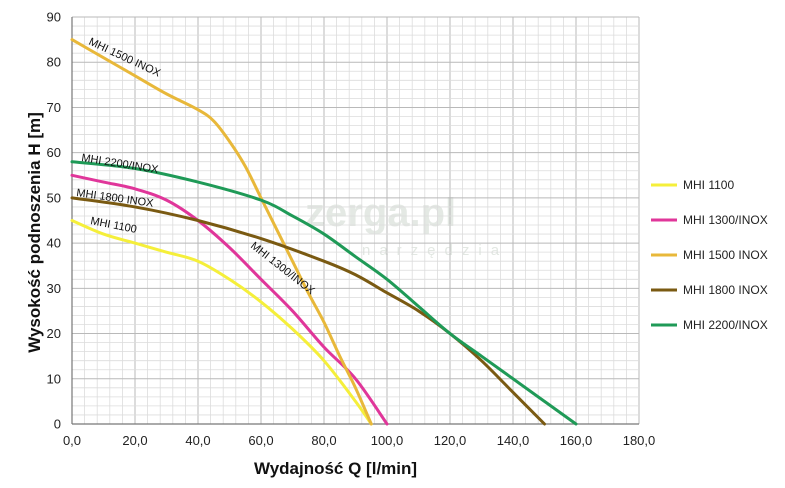 The width and height of the screenshot is (785, 488). I want to click on legend-label: MHI 2200/INOX, so click(725, 325).